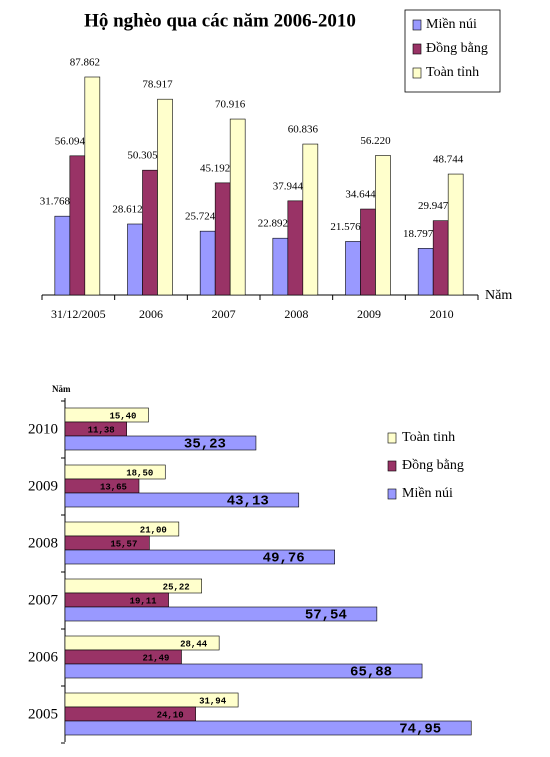 This screenshot has height=757, width=550. What do you see at coordinates (452, 72) in the screenshot?
I see `legend-label: Toàn tỉnh` at bounding box center [452, 72].